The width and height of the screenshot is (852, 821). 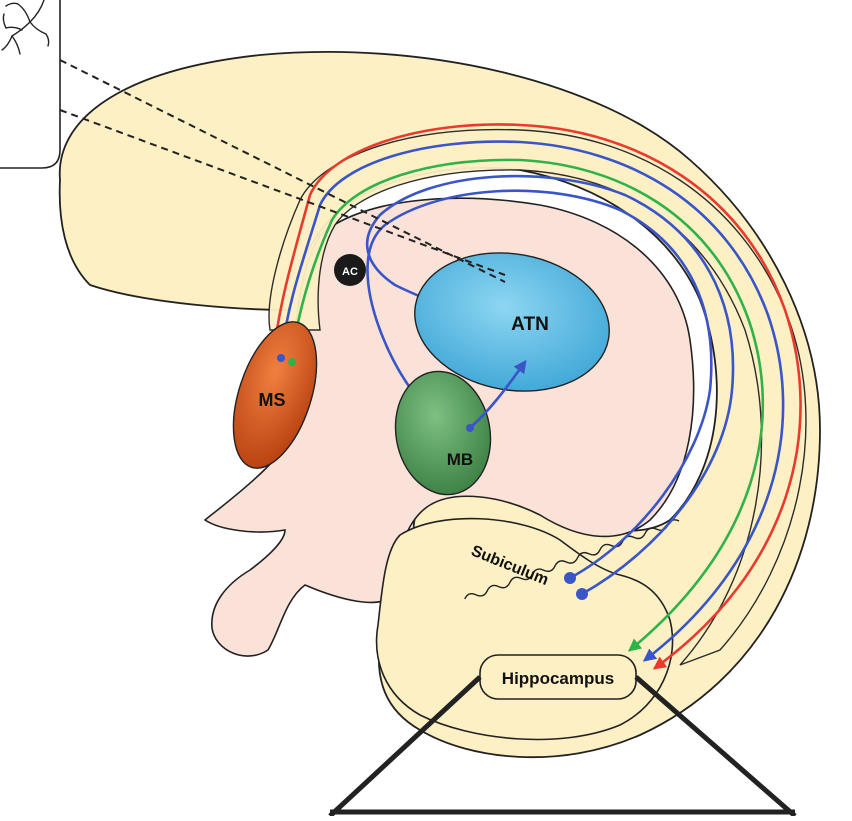 What do you see at coordinates (558, 678) in the screenshot?
I see `hippocampus-label: Hippocampus` at bounding box center [558, 678].